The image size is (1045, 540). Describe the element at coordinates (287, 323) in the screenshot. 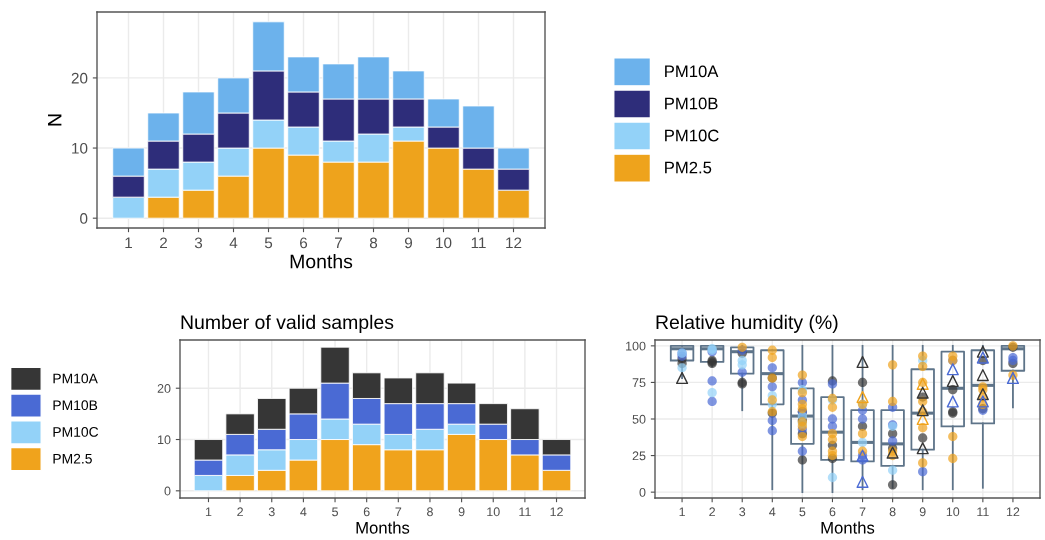

I see `chart-title: Number of valid samples` at that location.